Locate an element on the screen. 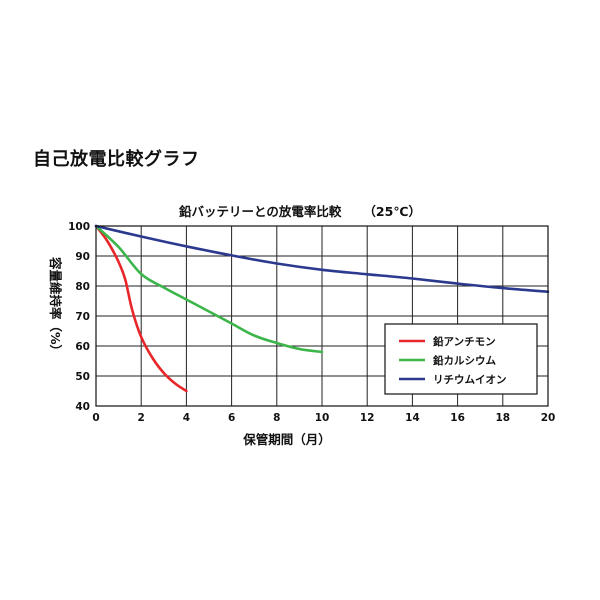 The height and width of the screenshot is (600, 600). x-tick-label: 14 is located at coordinates (412, 418).